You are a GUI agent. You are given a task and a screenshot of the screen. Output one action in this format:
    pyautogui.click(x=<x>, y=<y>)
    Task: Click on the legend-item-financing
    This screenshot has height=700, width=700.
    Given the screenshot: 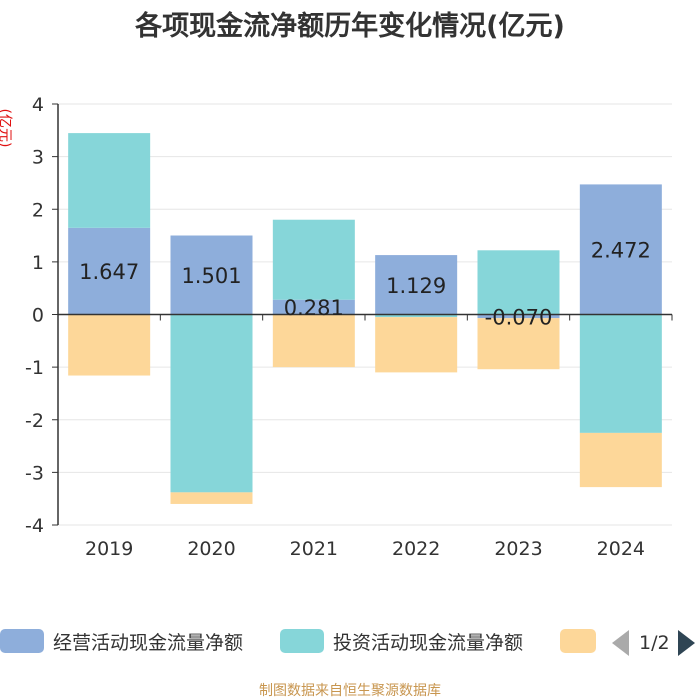 What is the action you would take?
    pyautogui.click(x=578, y=641)
    